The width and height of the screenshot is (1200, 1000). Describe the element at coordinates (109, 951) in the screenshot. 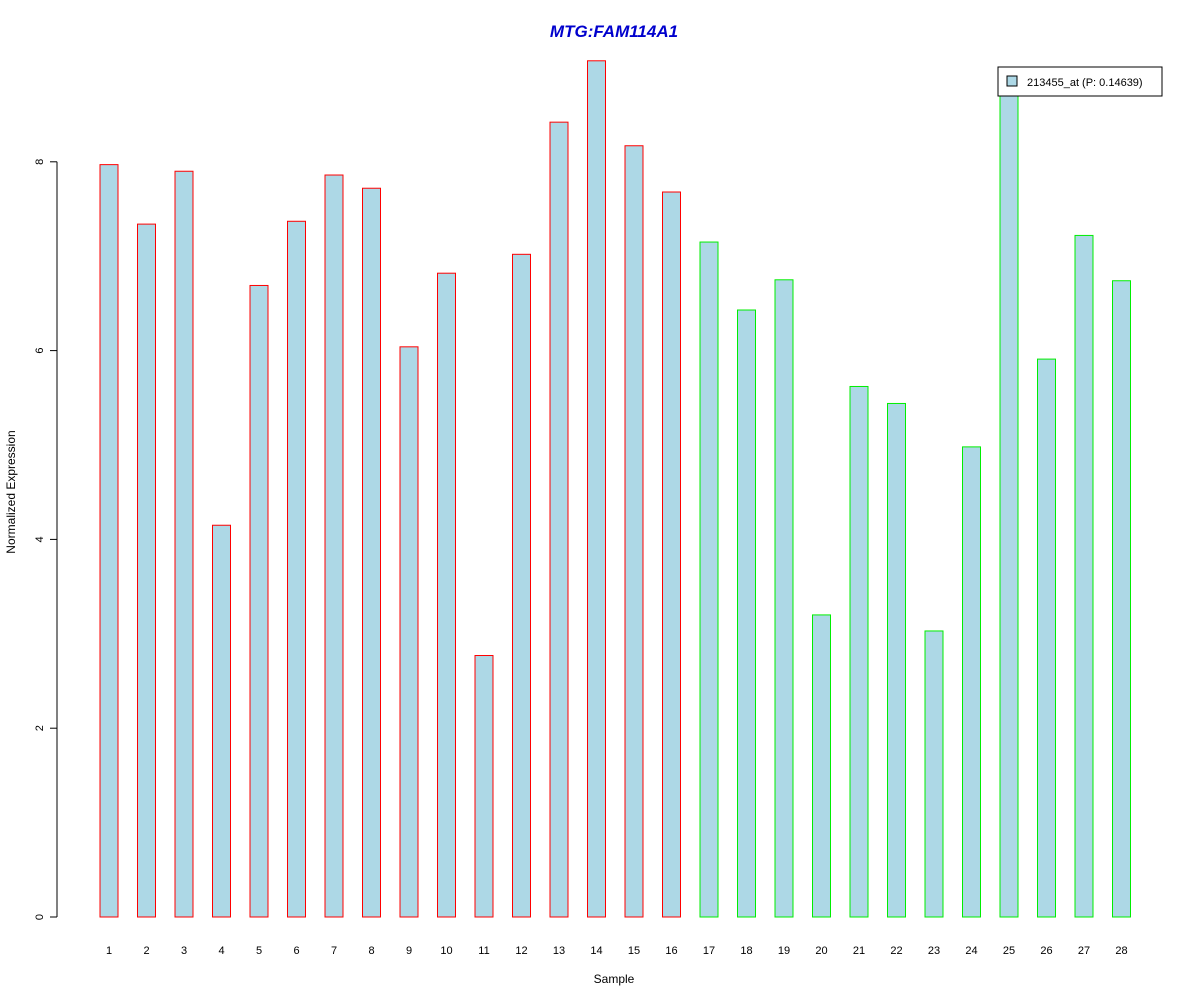

I see `x-tick-label: 1` at that location.